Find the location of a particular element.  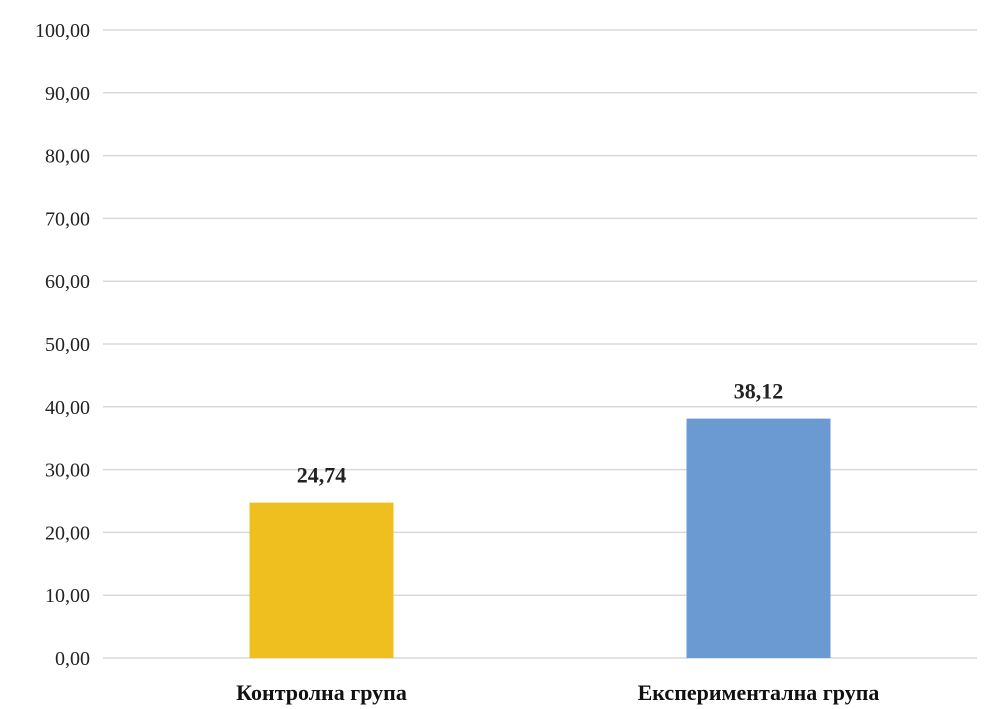

y-tick-label: 40,00 is located at coordinates (67, 408).